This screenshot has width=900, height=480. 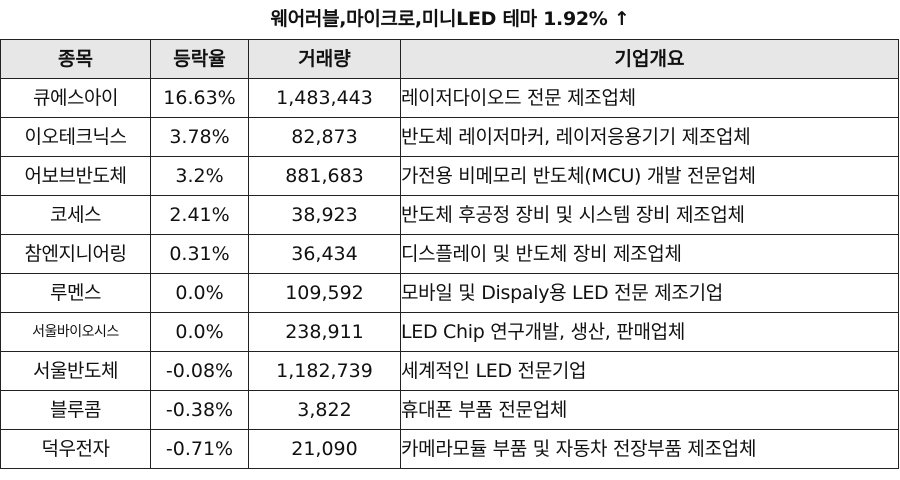 I want to click on volume-cell: 1,182,739, so click(x=324, y=371).